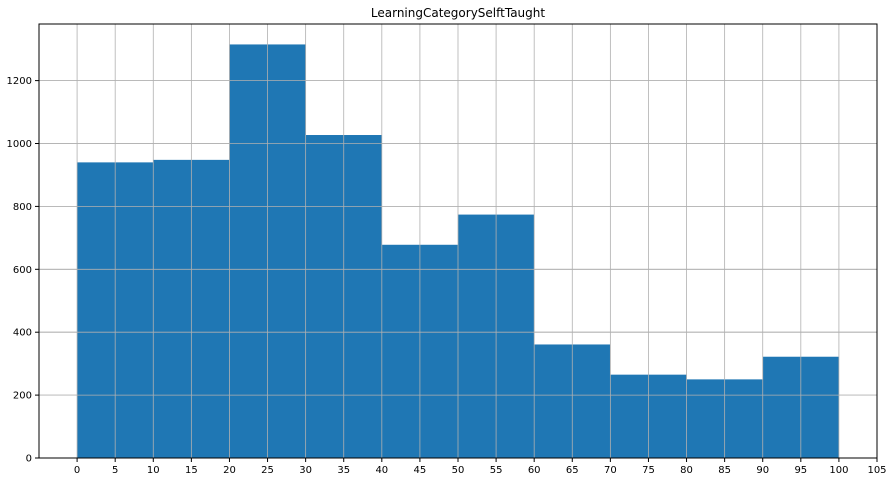 The image size is (893, 482). Describe the element at coordinates (686, 470) in the screenshot. I see `x-tick-label: 80` at that location.